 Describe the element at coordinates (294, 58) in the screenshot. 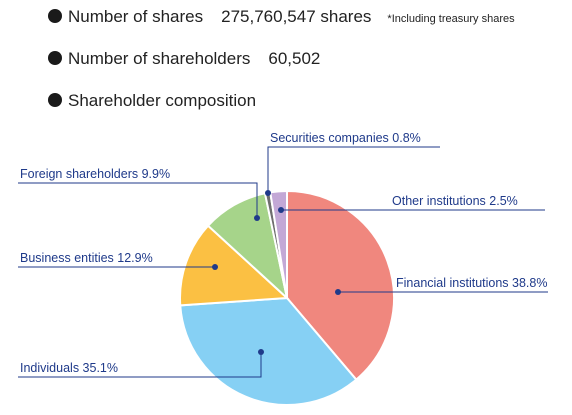

I see `shareholders-value: 60,502` at that location.